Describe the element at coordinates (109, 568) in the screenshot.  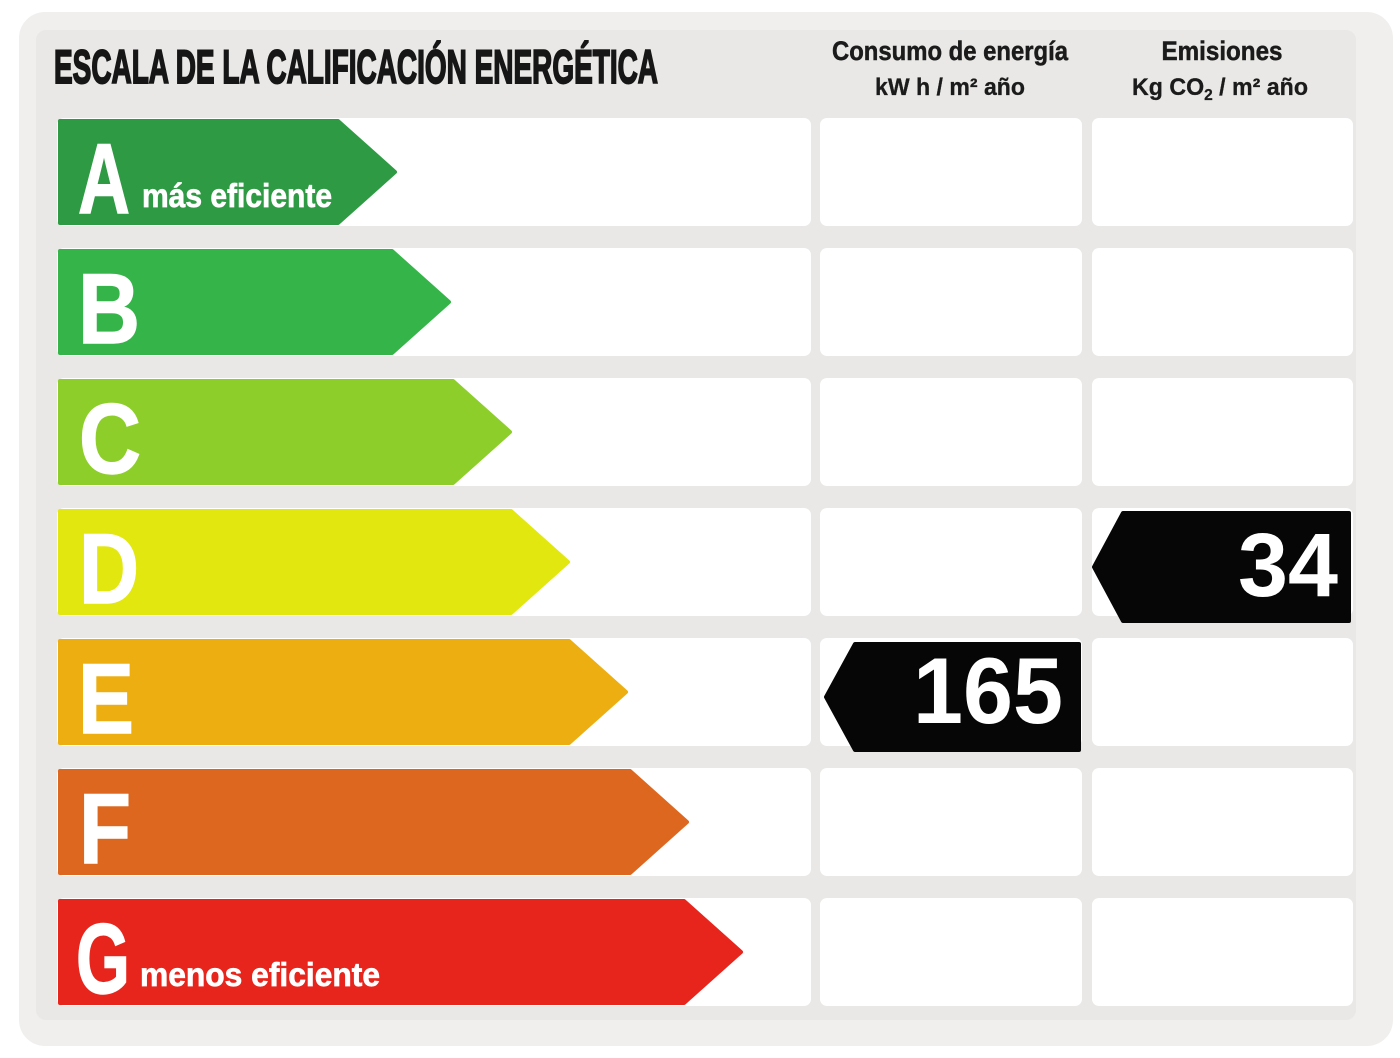
I see `svg-text: D` at that location.